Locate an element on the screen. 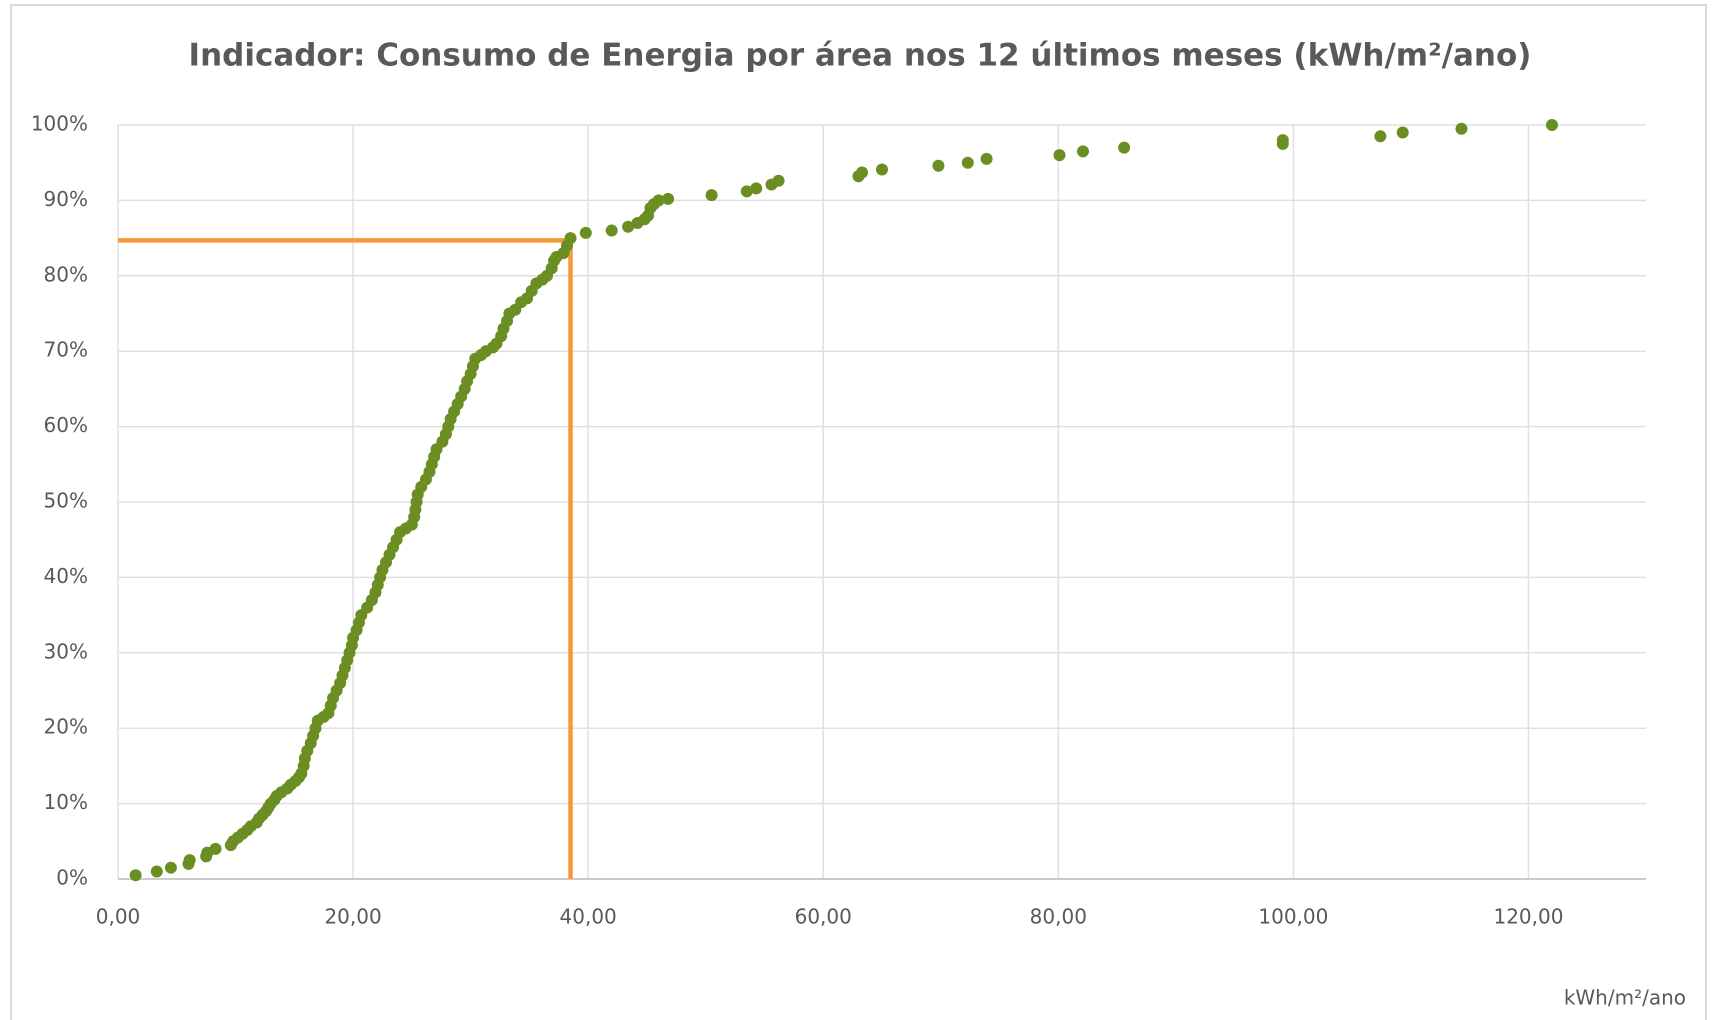 The height and width of the screenshot is (1020, 1717). y-tick-label: 100% is located at coordinates (59, 124).